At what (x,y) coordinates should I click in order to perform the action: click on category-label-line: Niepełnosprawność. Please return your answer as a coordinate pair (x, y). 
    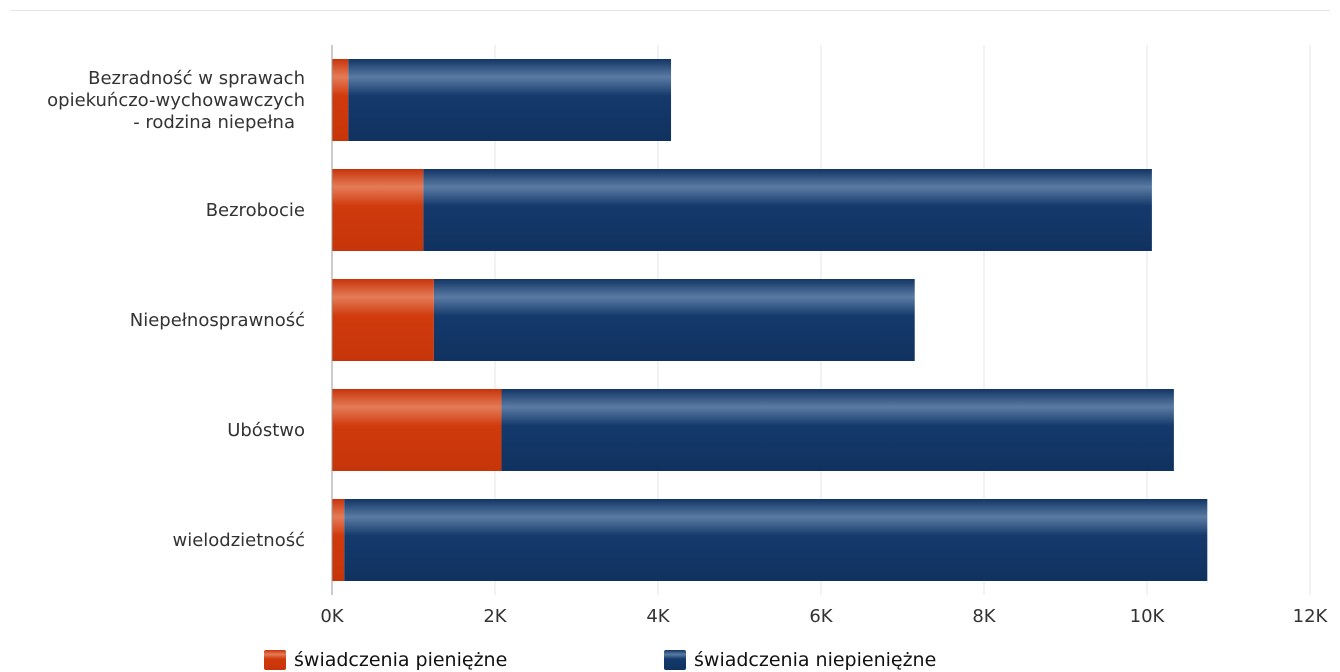
    Looking at the image, I should click on (217, 320).